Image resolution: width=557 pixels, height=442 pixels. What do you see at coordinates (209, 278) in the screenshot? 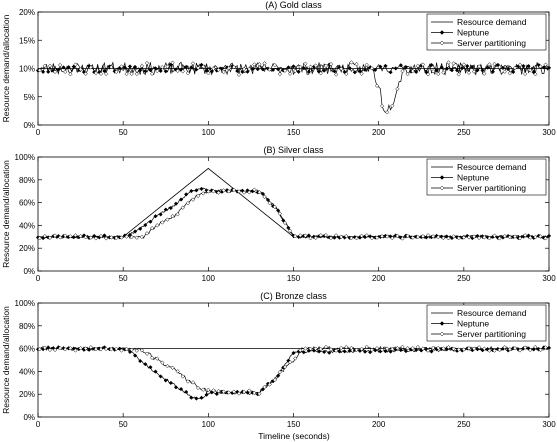
I see `x-tick-label: 100` at bounding box center [209, 278].